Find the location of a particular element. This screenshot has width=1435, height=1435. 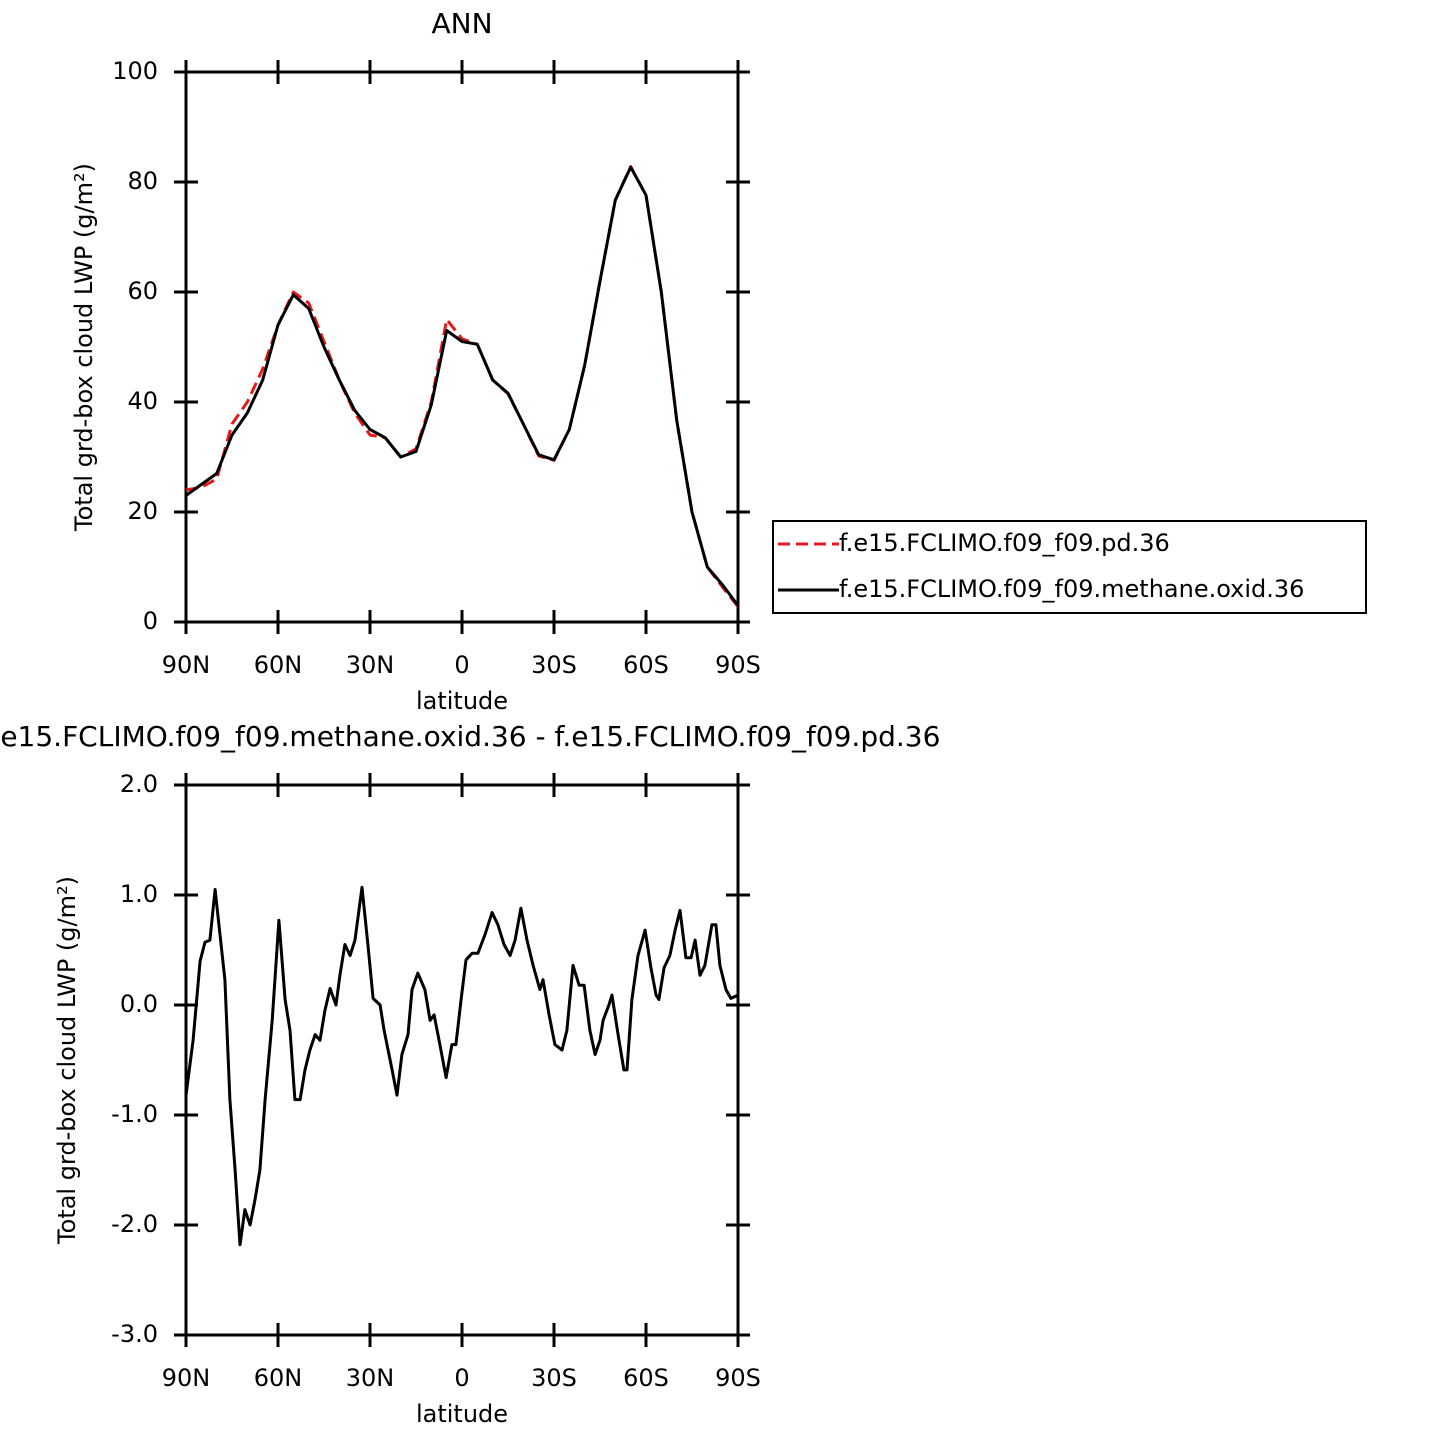

legend-label: f.e15.FCLIMO.f09_f09.methane.oxid.36 is located at coordinates (1071, 589).